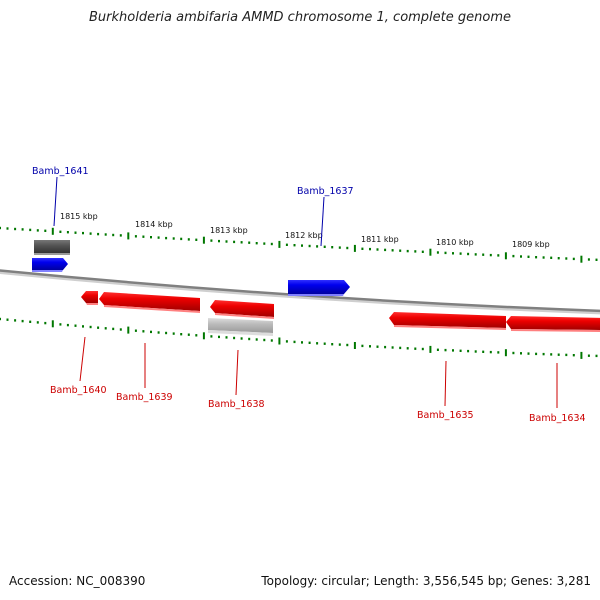 The height and width of the screenshot is (600, 600). I want to click on scale-label-1810: 1810 kbp, so click(455, 242).